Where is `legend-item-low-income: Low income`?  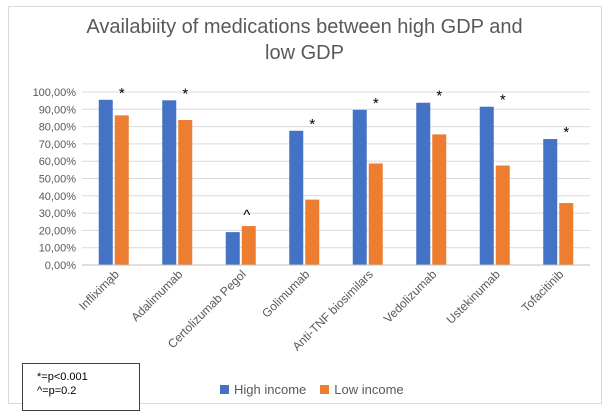 legend-item-low-income: Low income is located at coordinates (362, 389).